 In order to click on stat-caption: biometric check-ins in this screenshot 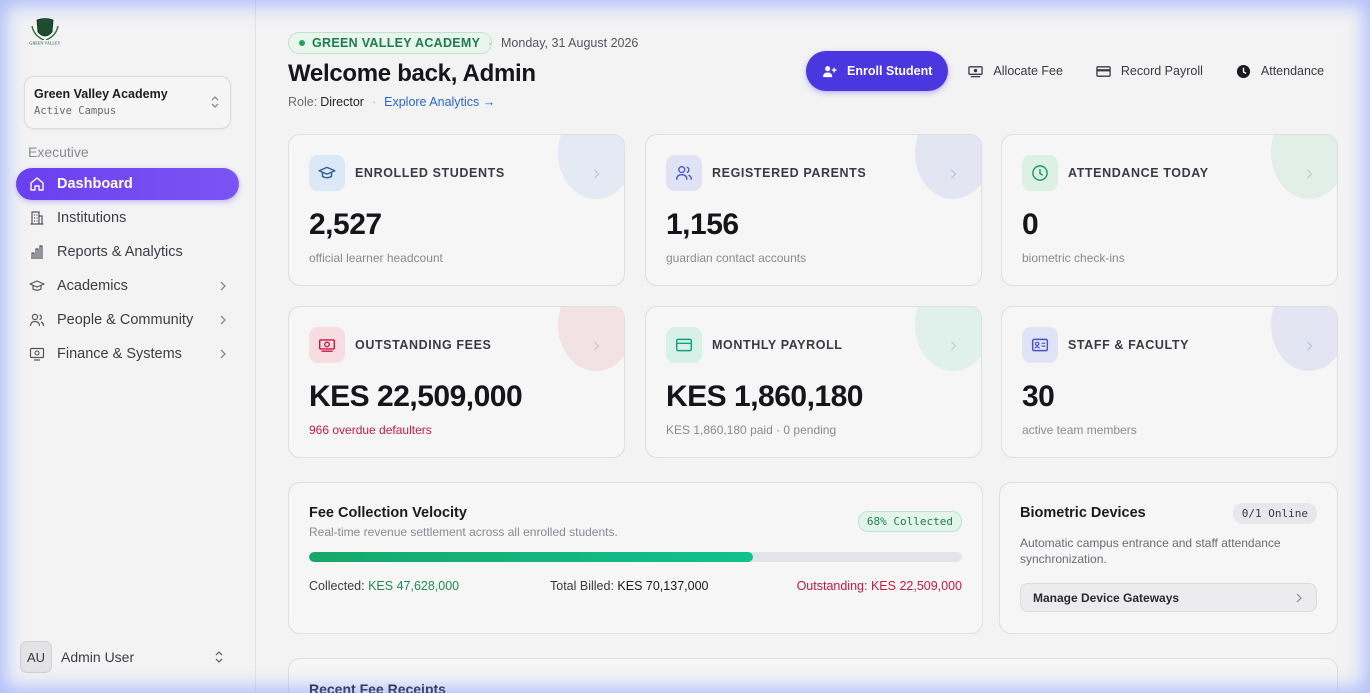, I will do `click(1073, 258)`.